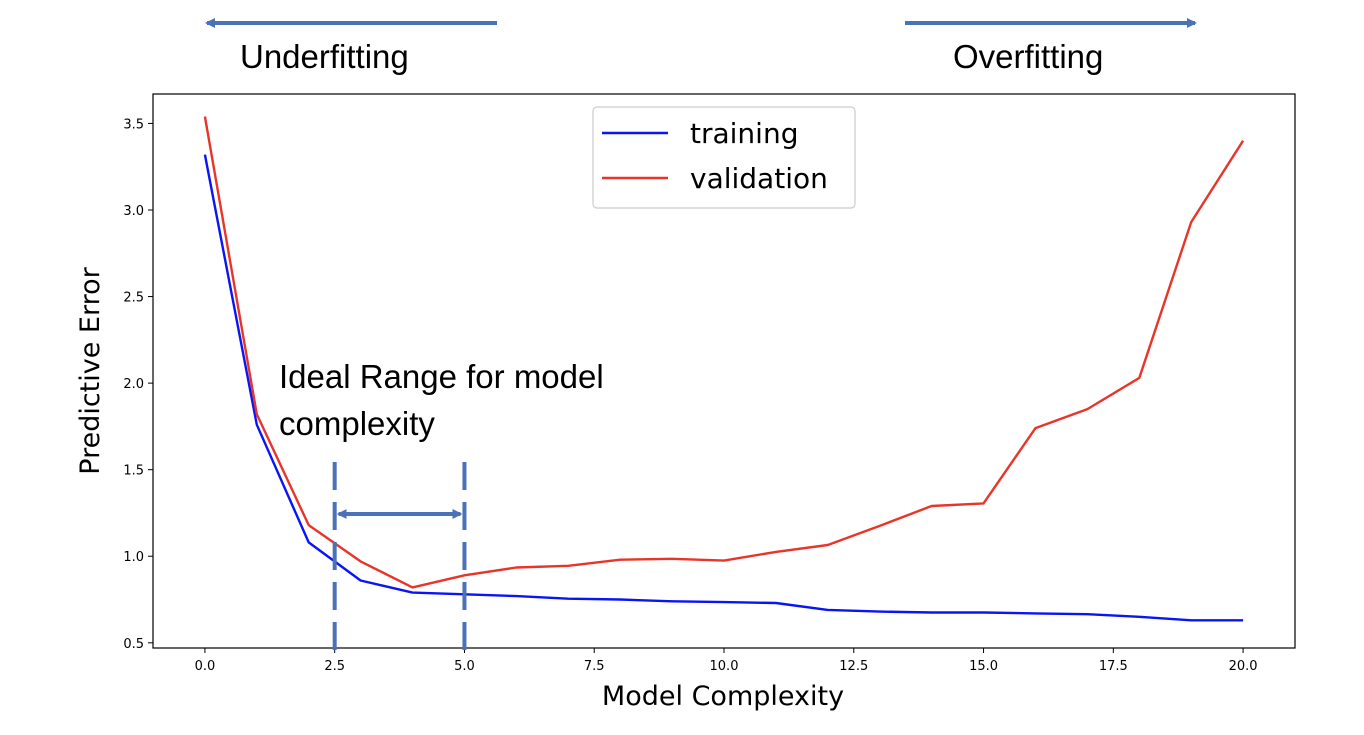 The width and height of the screenshot is (1364, 735). What do you see at coordinates (205, 666) in the screenshot?
I see `x-tick-label: 0.0` at bounding box center [205, 666].